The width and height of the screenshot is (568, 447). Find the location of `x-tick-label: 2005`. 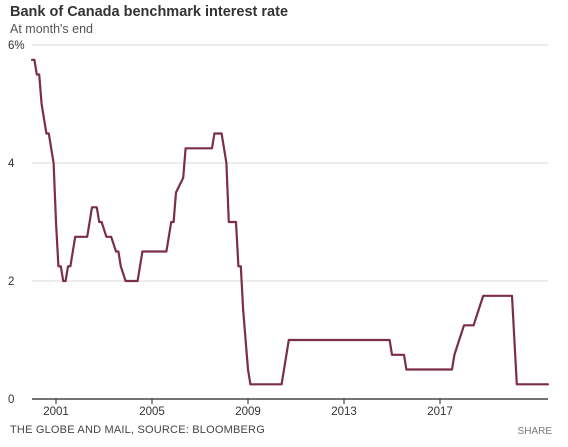

x-tick-label: 2005 is located at coordinates (152, 412).